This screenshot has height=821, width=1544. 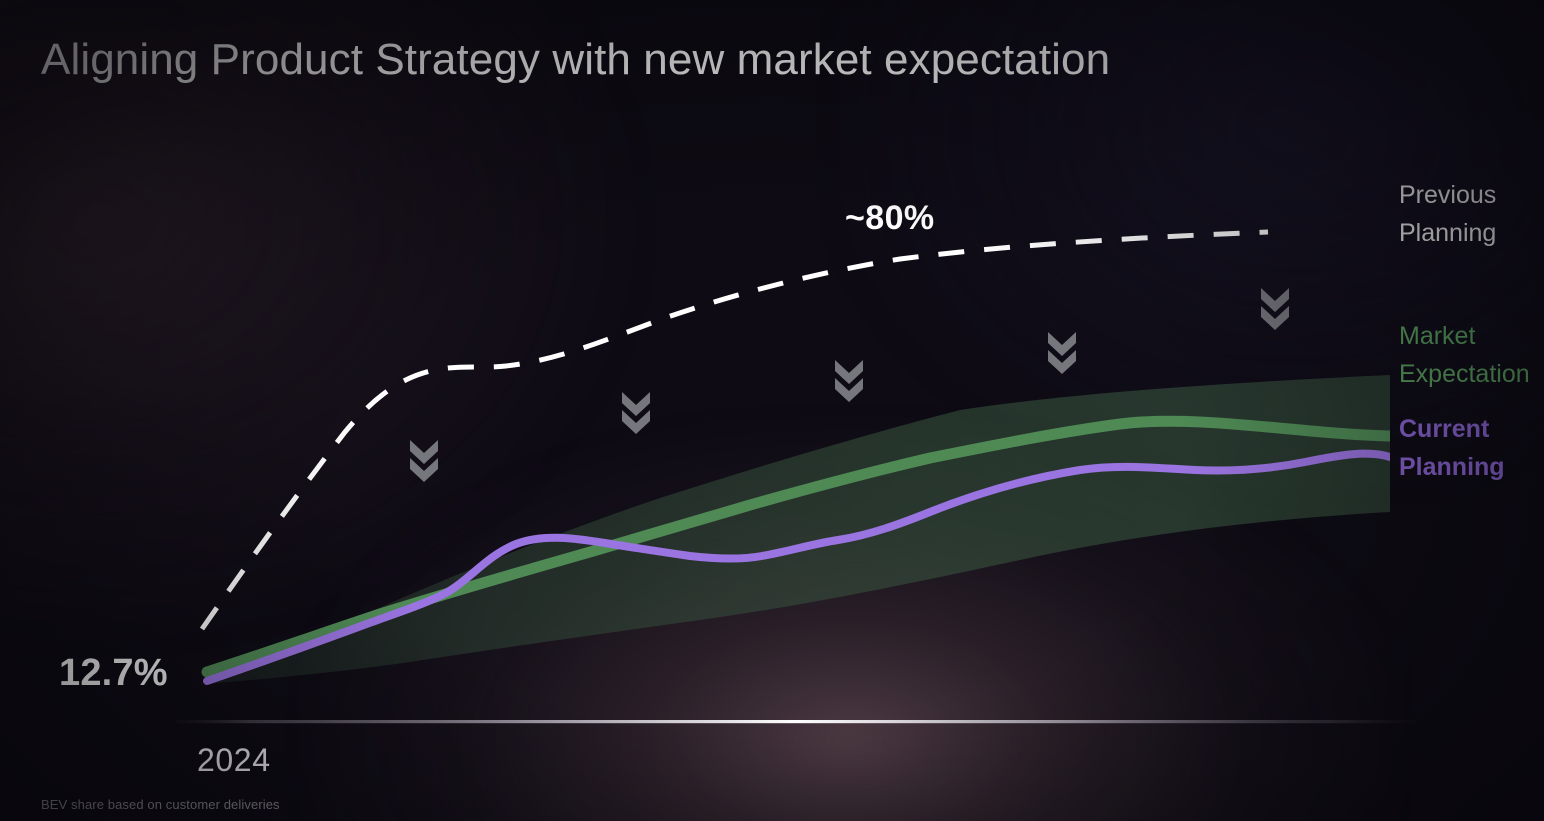 I want to click on legend-label-line1: Previous, so click(x=1448, y=195).